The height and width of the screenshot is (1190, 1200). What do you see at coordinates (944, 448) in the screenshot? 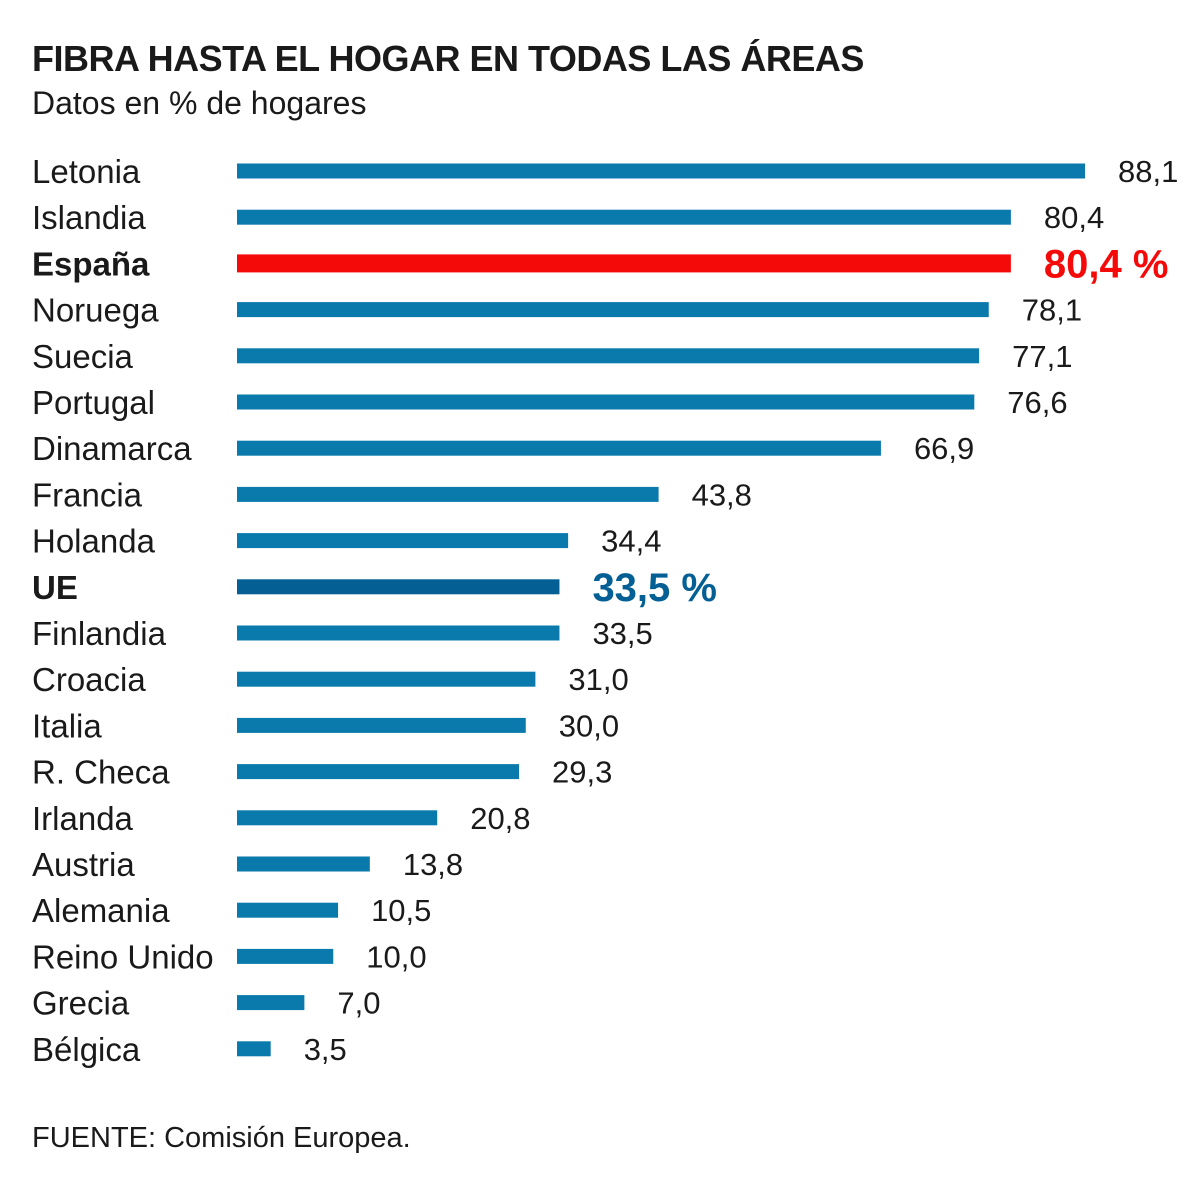
I see `value-label-dinamarca: 66,9` at bounding box center [944, 448].